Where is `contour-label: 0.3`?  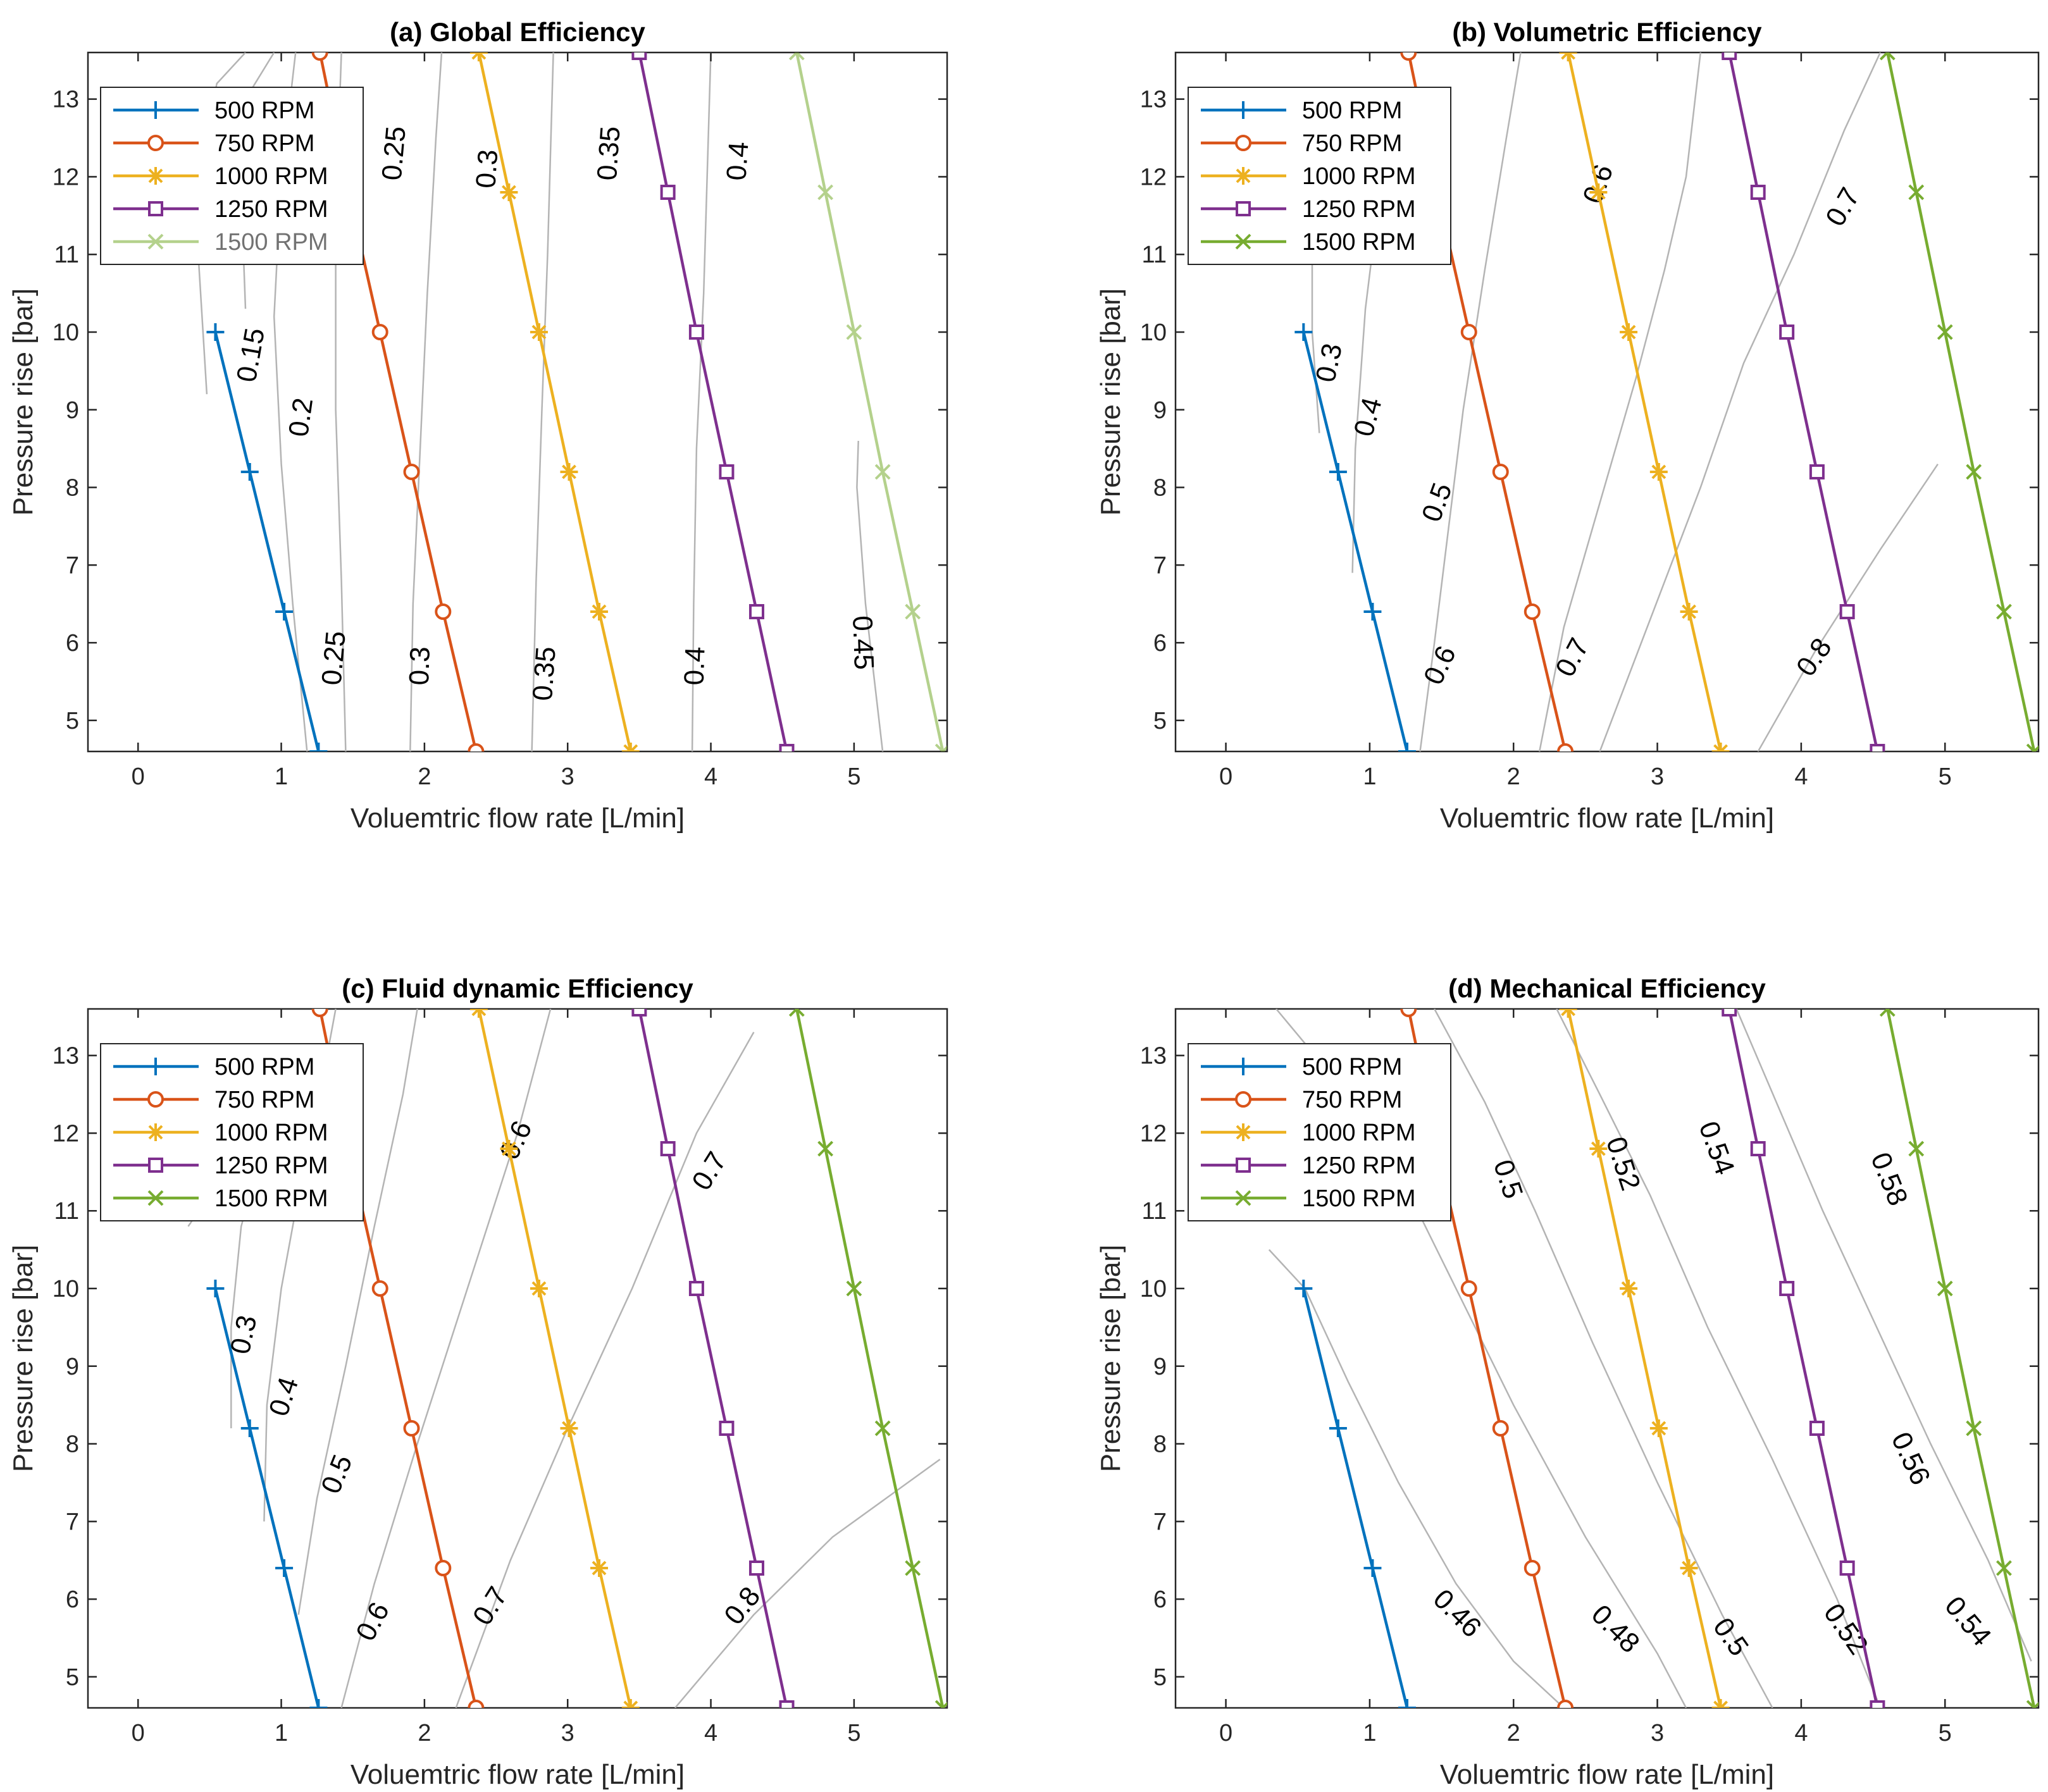 contour-label: 0.3 is located at coordinates (420, 666).